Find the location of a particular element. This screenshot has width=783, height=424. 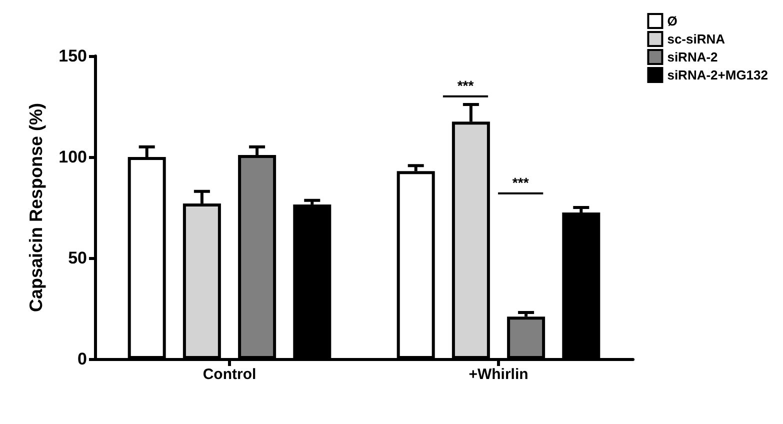

y-tick-label: 0 is located at coordinates (82, 359).